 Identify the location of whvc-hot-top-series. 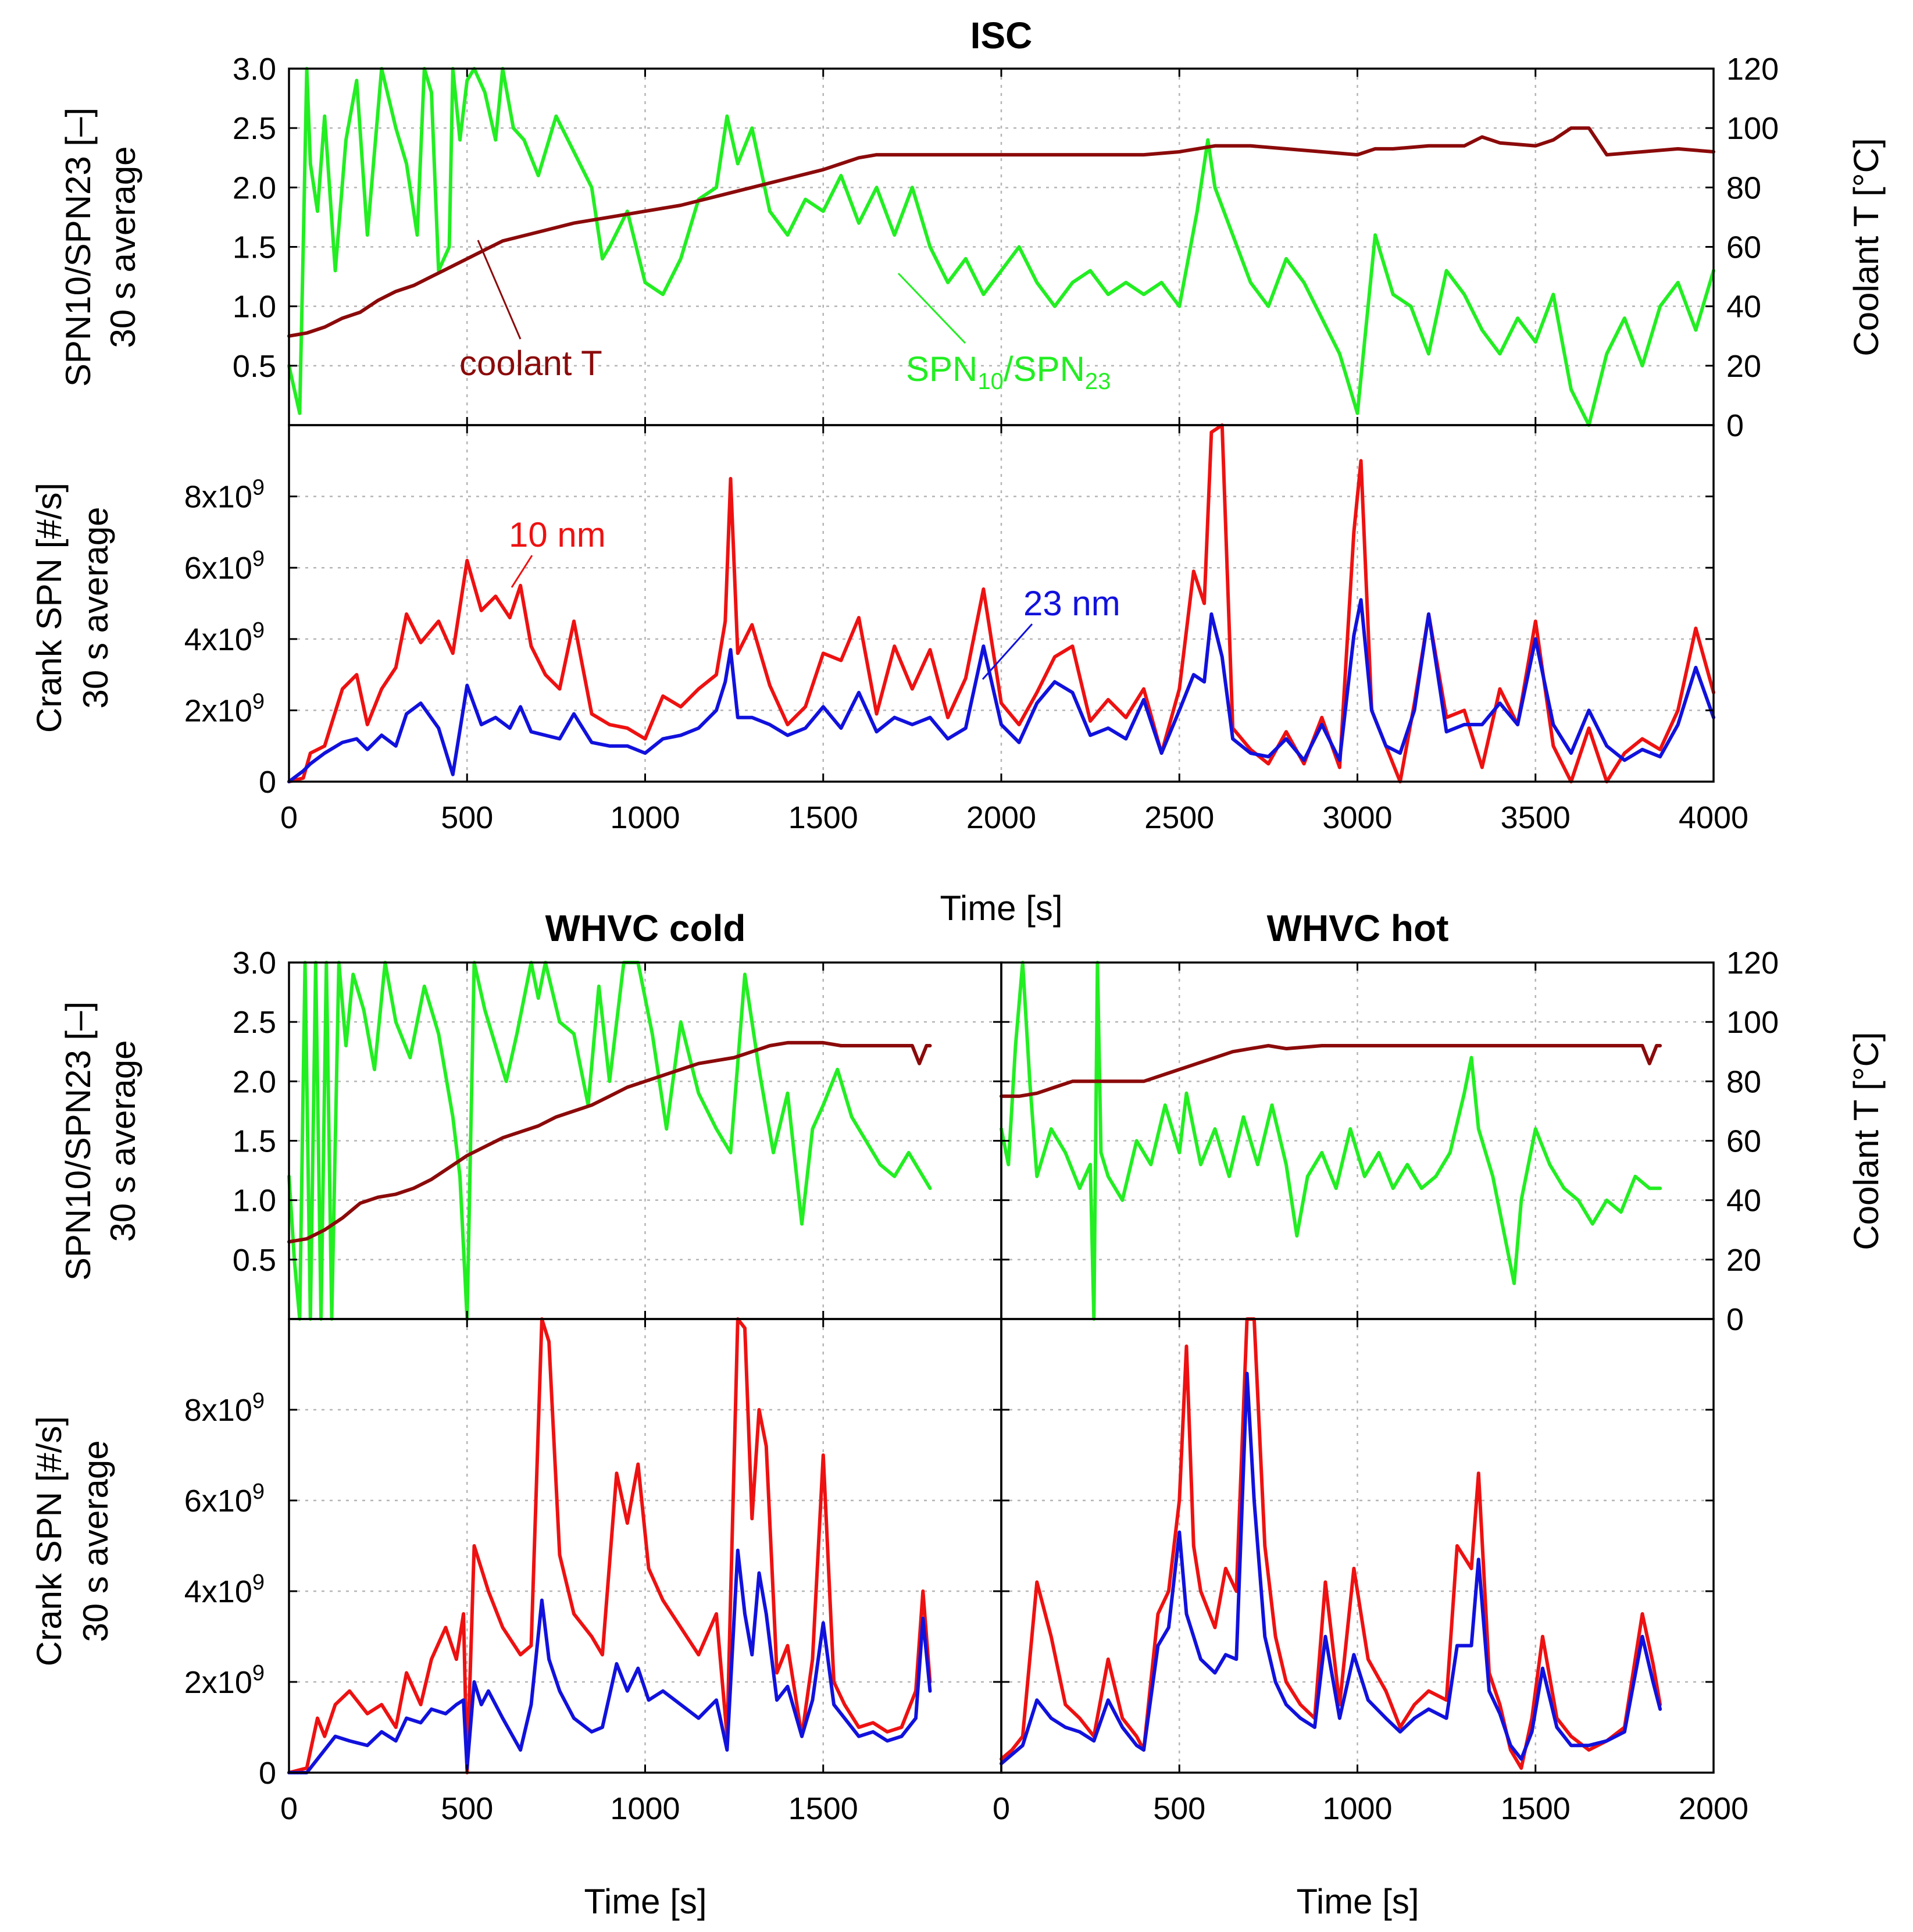
(1331, 1141).